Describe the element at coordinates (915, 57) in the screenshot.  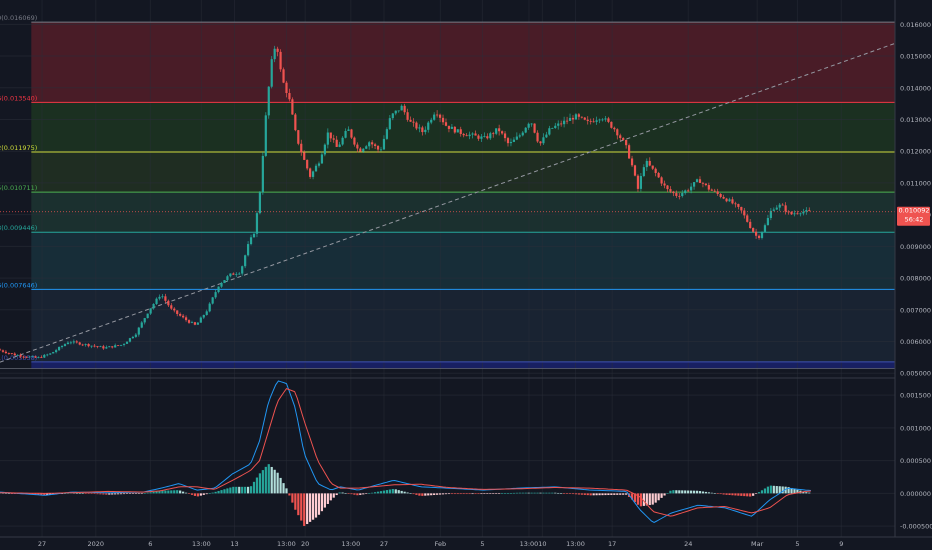
I see `price-tick-label: 0.015000` at that location.